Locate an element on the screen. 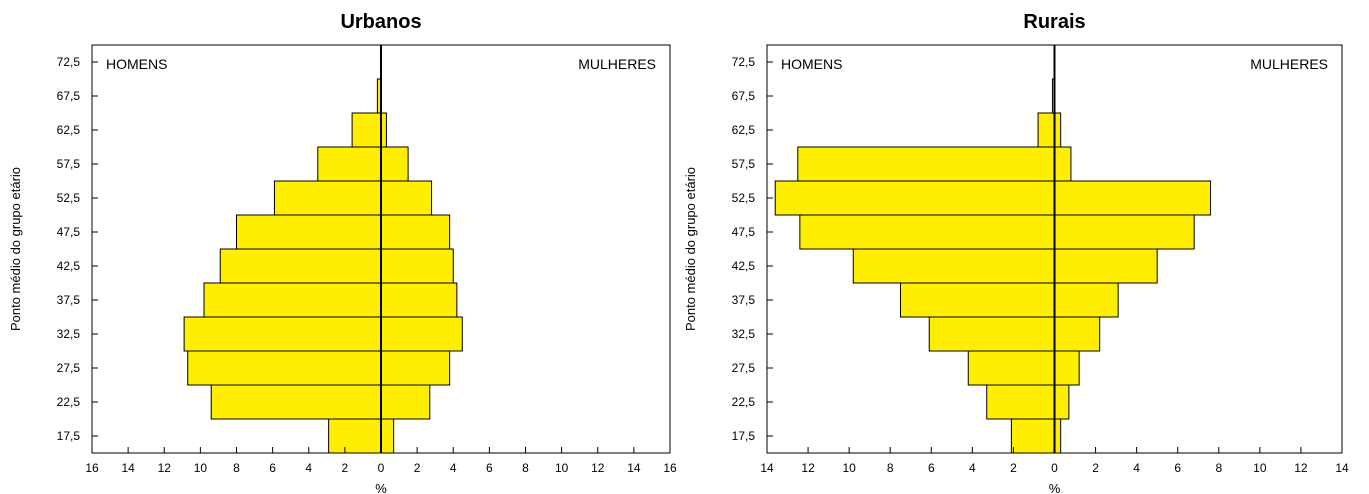 This screenshot has width=1369, height=494. x-tick-label: 0 is located at coordinates (1054, 468).